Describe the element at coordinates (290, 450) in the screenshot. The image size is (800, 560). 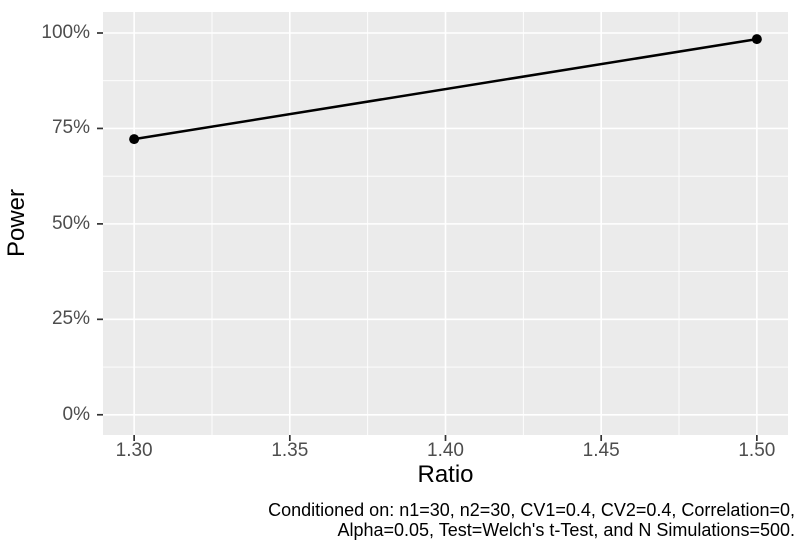
I see `x-tick-label: 1.35` at that location.